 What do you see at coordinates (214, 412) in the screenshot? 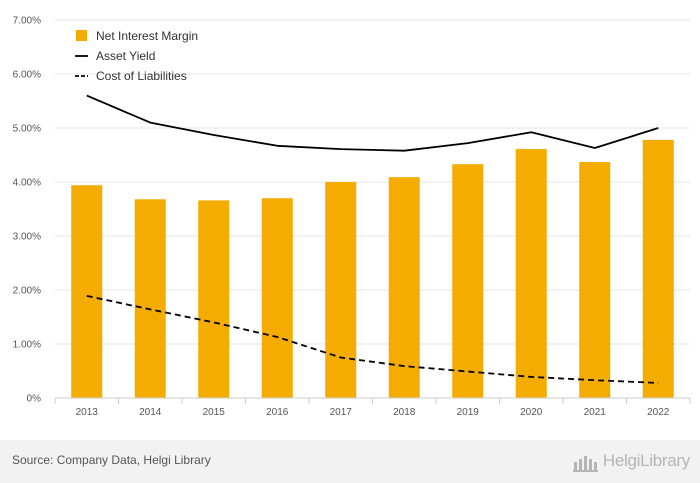
I see `x-tick-label: 2015` at bounding box center [214, 412].